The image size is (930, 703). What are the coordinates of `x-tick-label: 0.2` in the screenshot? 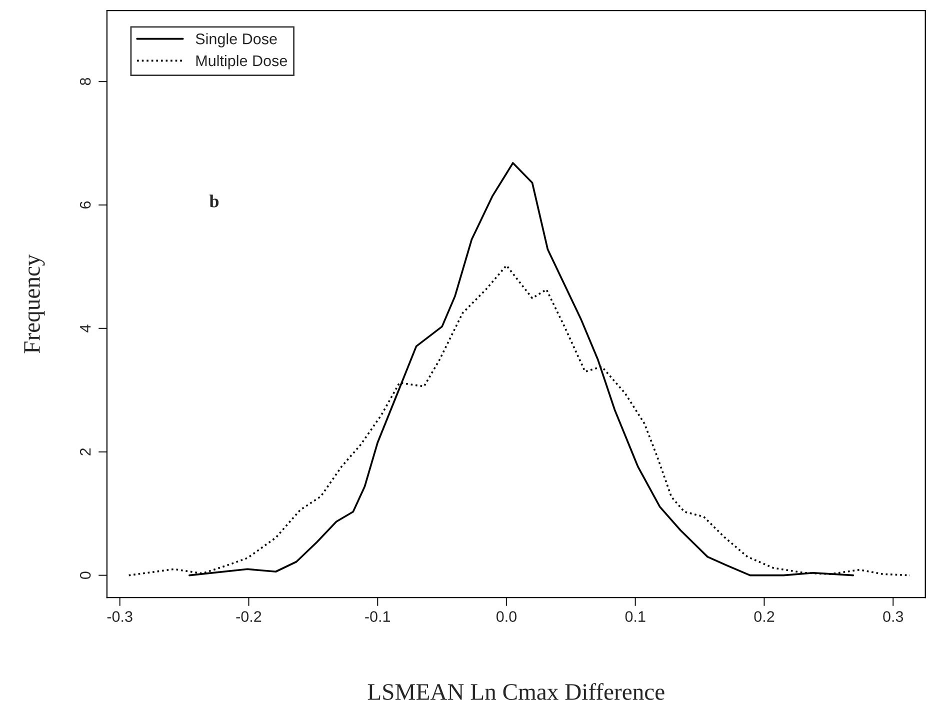 It's located at (764, 616).